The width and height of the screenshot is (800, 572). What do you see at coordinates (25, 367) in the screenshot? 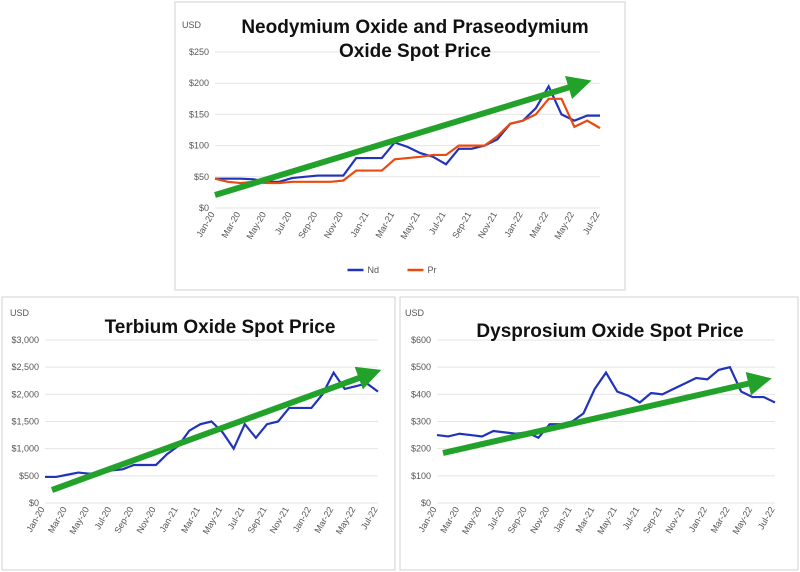
I see `y-tick-label: $2,500` at bounding box center [25, 367].